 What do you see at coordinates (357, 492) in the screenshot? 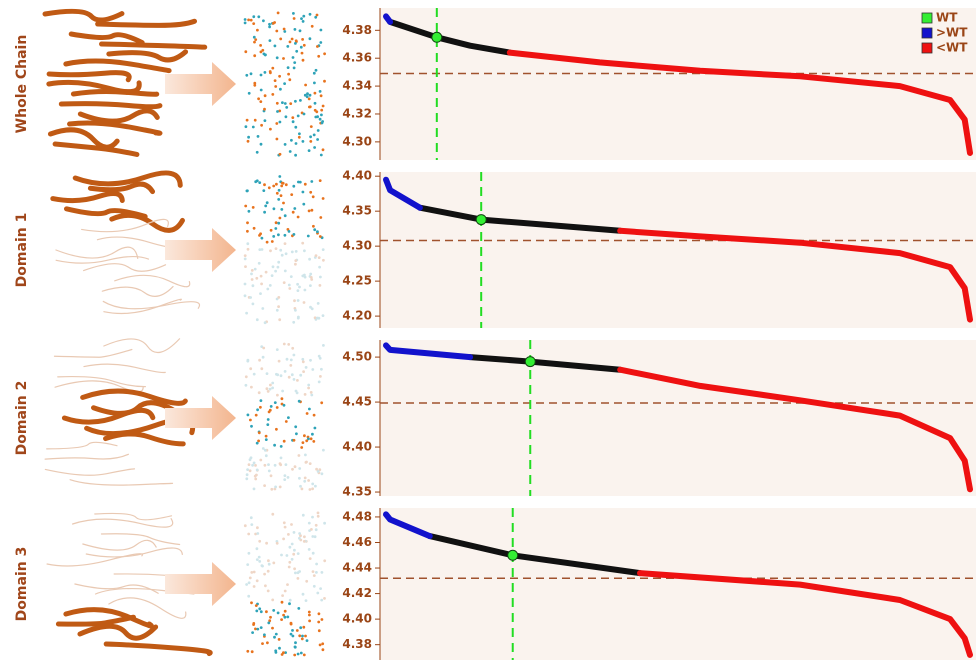
I see `y-tick-label: 4.35` at bounding box center [357, 492].